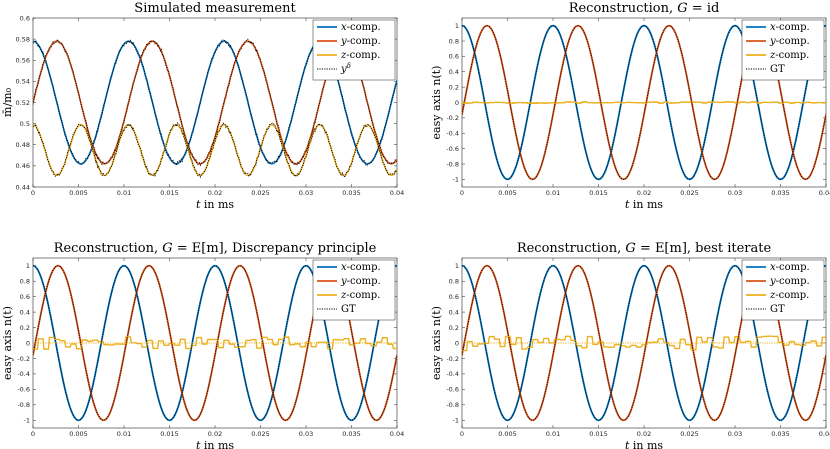  What do you see at coordinates (644, 248) in the screenshot?
I see `chart-title: Reconstruction, G = E[m], best iterate` at bounding box center [644, 248].